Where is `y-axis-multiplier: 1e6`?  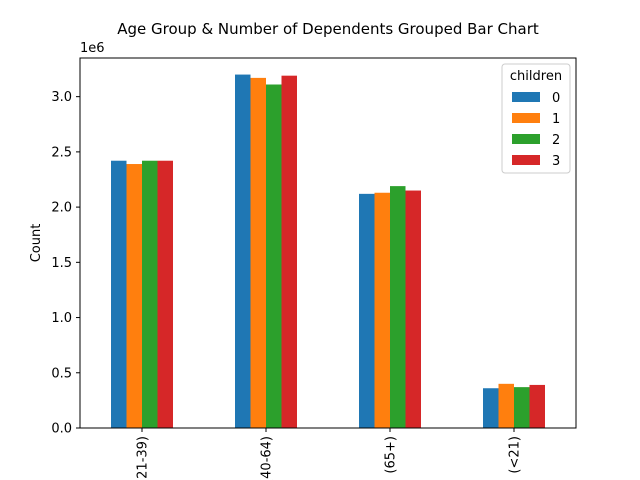
y-axis-multiplier: 1e6 is located at coordinates (92, 48).